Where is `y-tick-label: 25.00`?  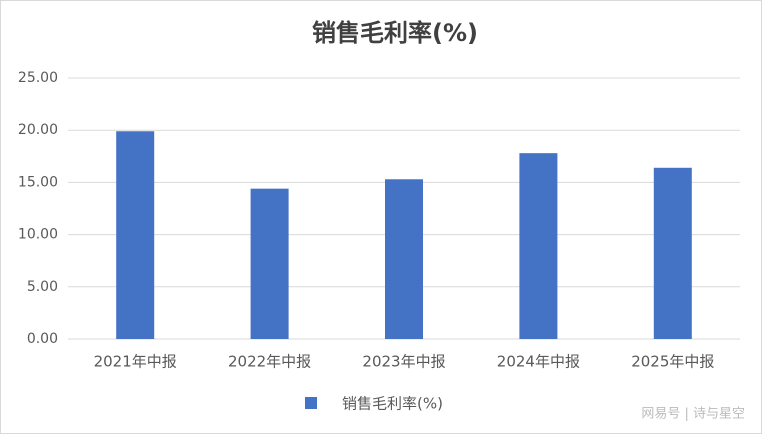
y-tick-label: 25.00 is located at coordinates (38, 78).